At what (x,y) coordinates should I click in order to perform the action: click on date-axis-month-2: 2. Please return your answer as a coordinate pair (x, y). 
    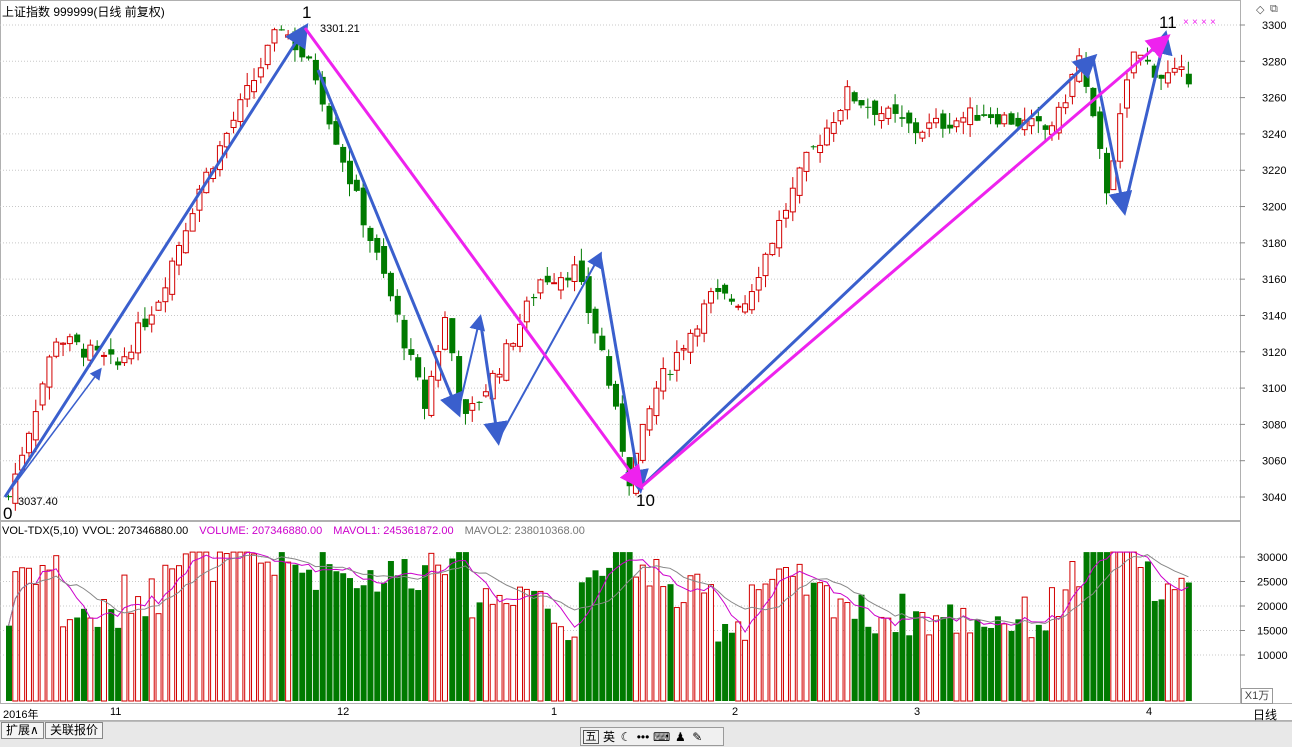
    Looking at the image, I should click on (735, 712).